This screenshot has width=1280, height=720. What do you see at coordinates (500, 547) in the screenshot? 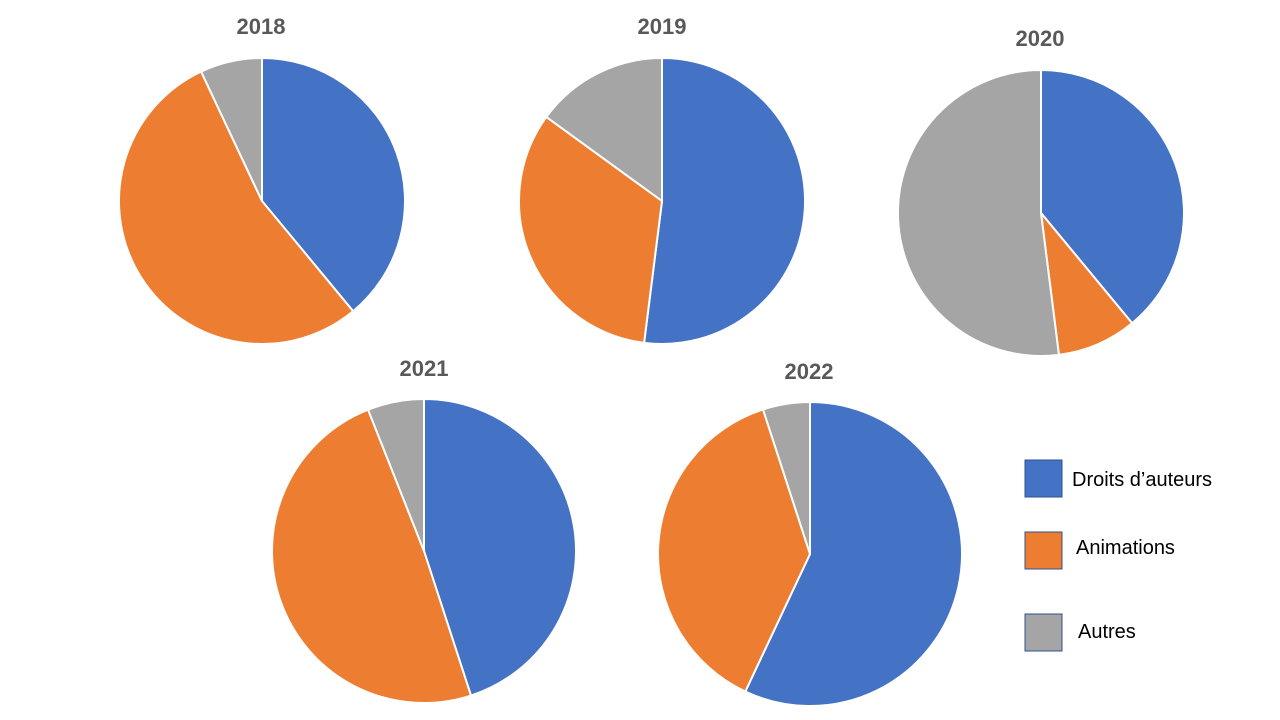
I see `pie-slice-2021-droits` at bounding box center [500, 547].